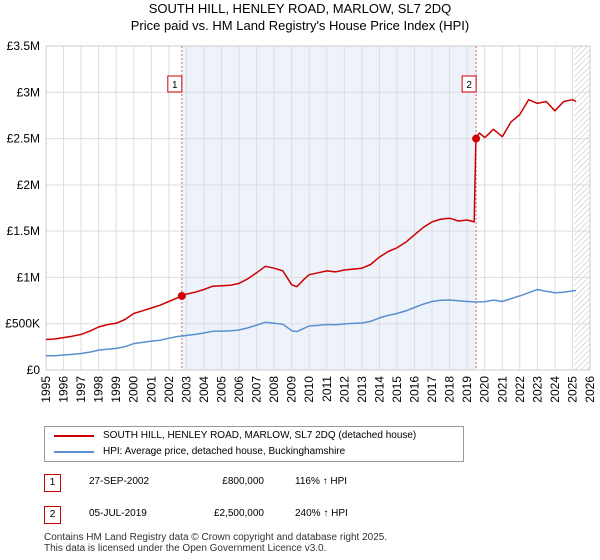 The width and height of the screenshot is (600, 560). Describe the element at coordinates (590, 389) in the screenshot. I see `x-tick-label: 2026` at that location.